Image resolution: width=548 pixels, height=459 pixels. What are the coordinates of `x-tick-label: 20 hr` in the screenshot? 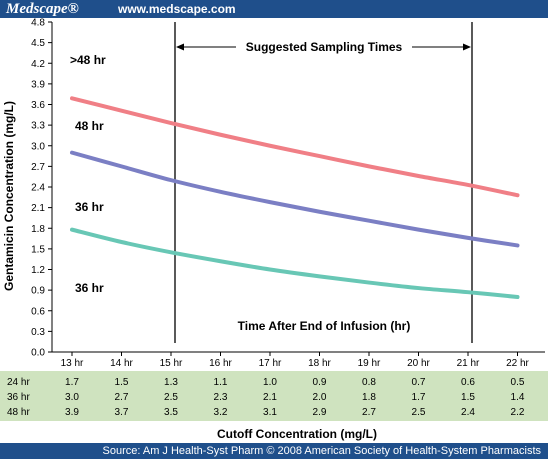 It's located at (418, 363).